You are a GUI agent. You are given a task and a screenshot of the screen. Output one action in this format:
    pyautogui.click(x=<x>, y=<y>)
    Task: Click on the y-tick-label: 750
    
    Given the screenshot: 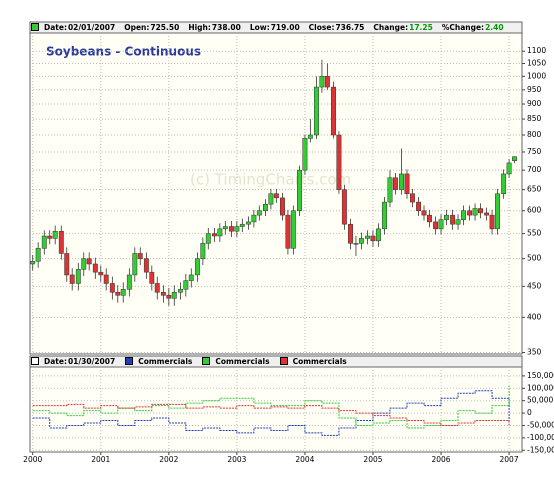 What is the action you would take?
    pyautogui.click(x=534, y=151)
    